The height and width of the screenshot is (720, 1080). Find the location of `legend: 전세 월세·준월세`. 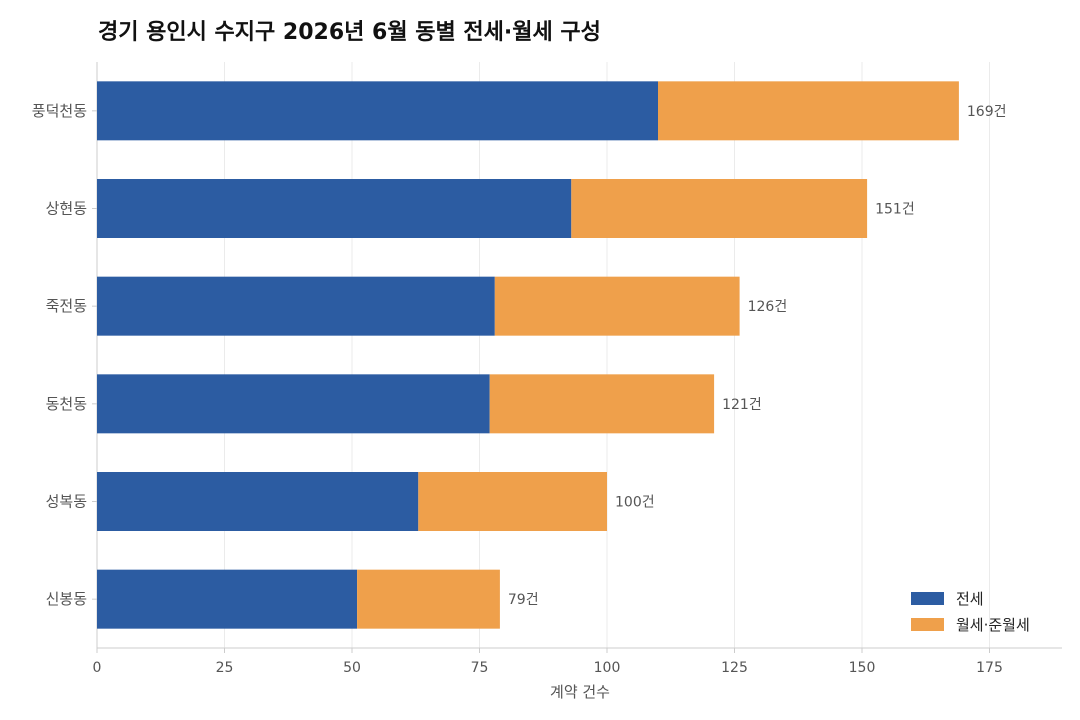

legend: 전세 월세·준월세 is located at coordinates (970, 612).